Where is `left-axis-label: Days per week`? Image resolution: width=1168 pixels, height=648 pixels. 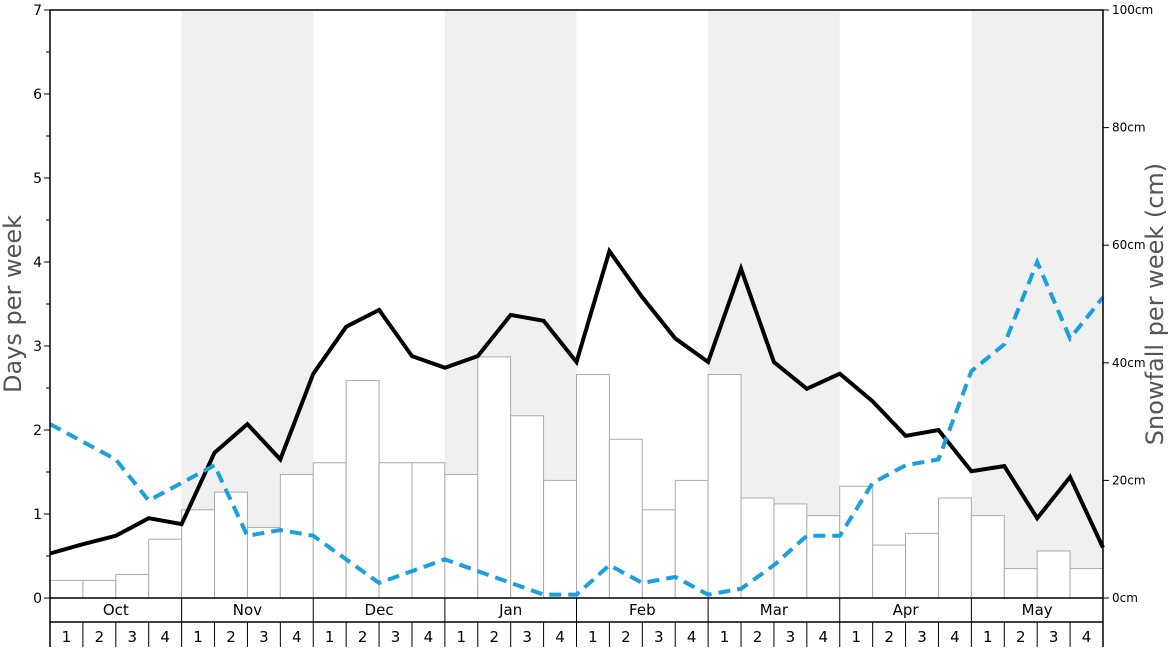 left-axis-label: Days per week is located at coordinates (13, 304).